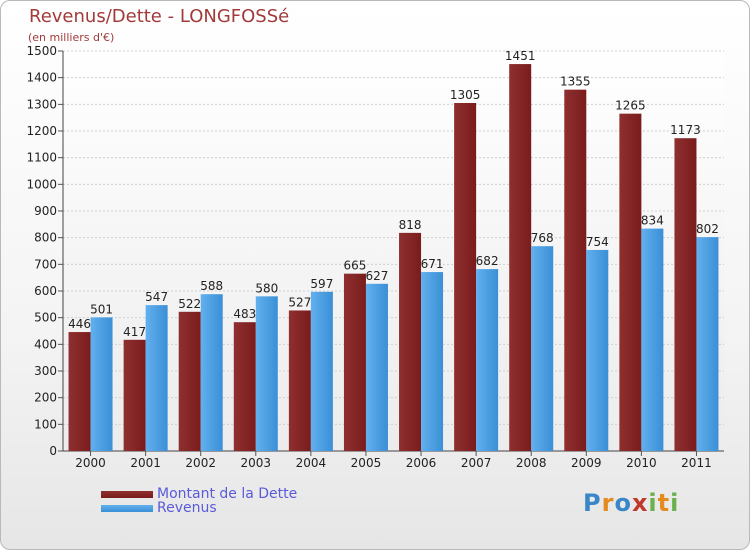  Describe the element at coordinates (45, 238) in the screenshot. I see `y-tick-label: 800` at that location.